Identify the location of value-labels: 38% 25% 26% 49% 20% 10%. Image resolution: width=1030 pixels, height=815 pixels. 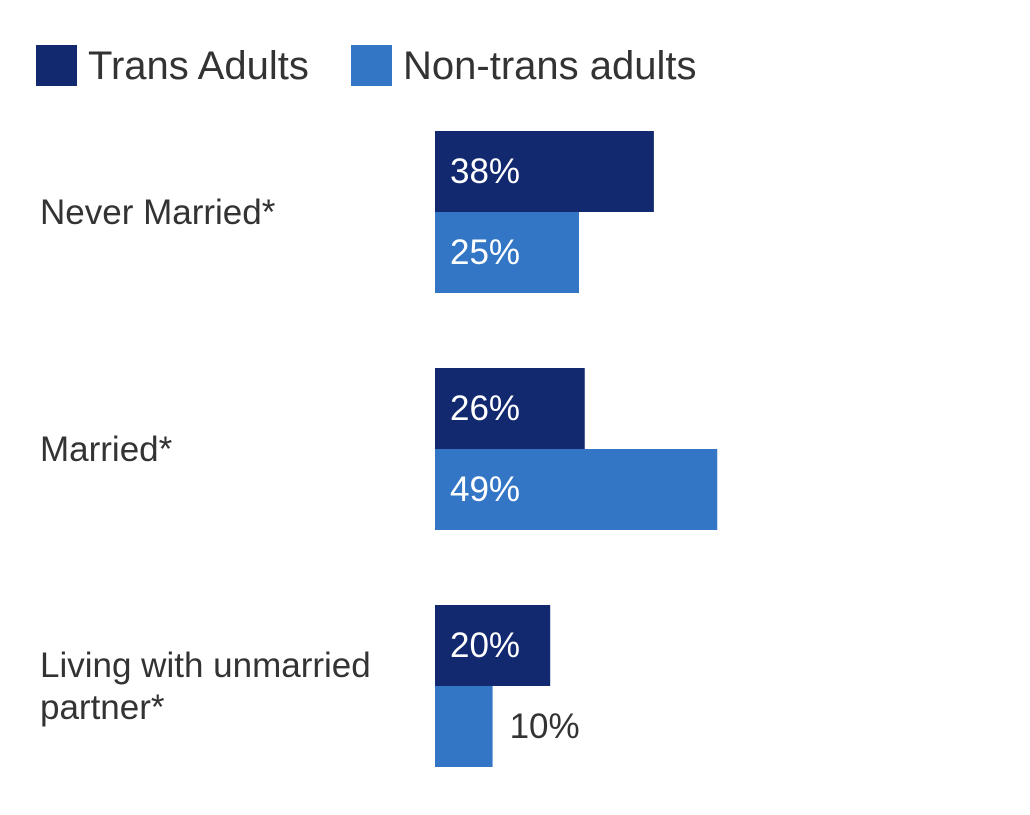
(515, 449).